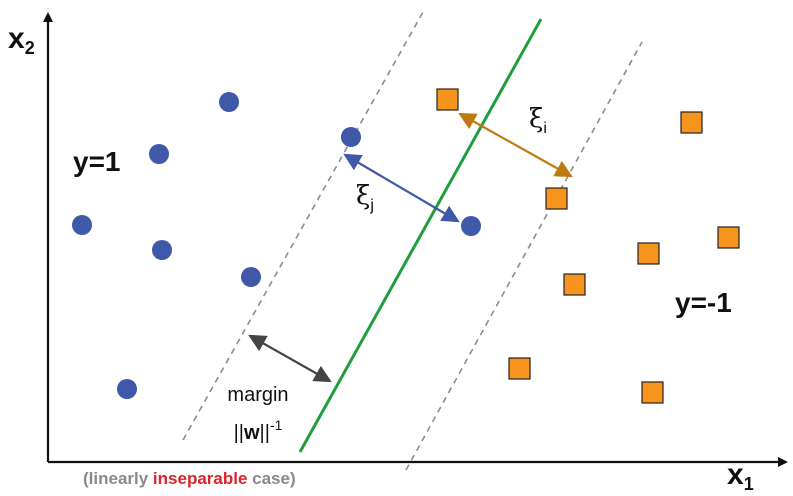 This screenshot has height=496, width=793. Describe the element at coordinates (276, 425) in the screenshot. I see `margin-label-exponent: -1` at that location.